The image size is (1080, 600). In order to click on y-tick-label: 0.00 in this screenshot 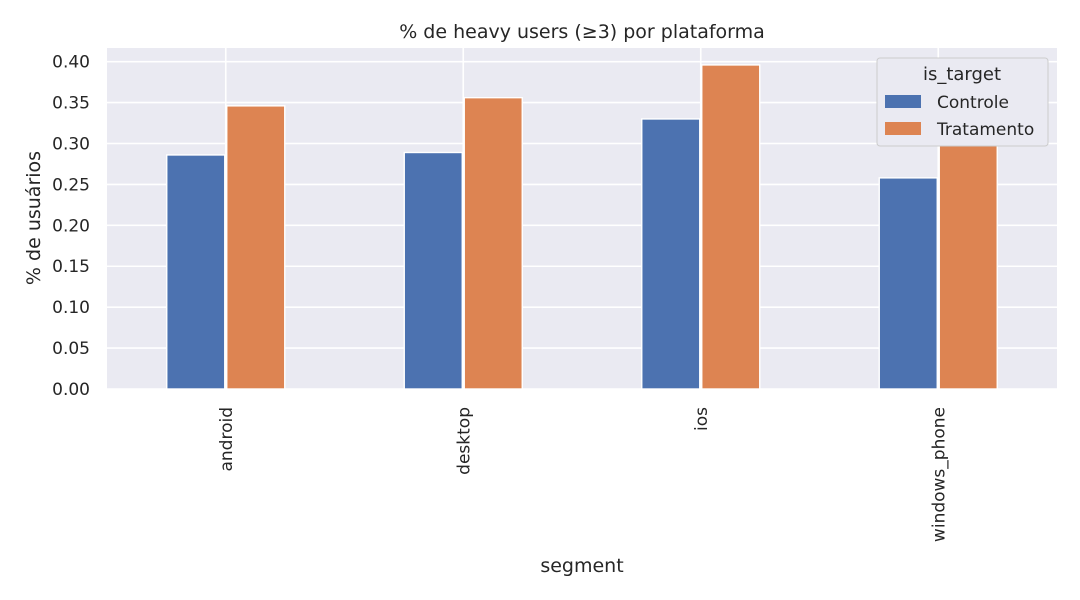, I will do `click(71, 390)`.